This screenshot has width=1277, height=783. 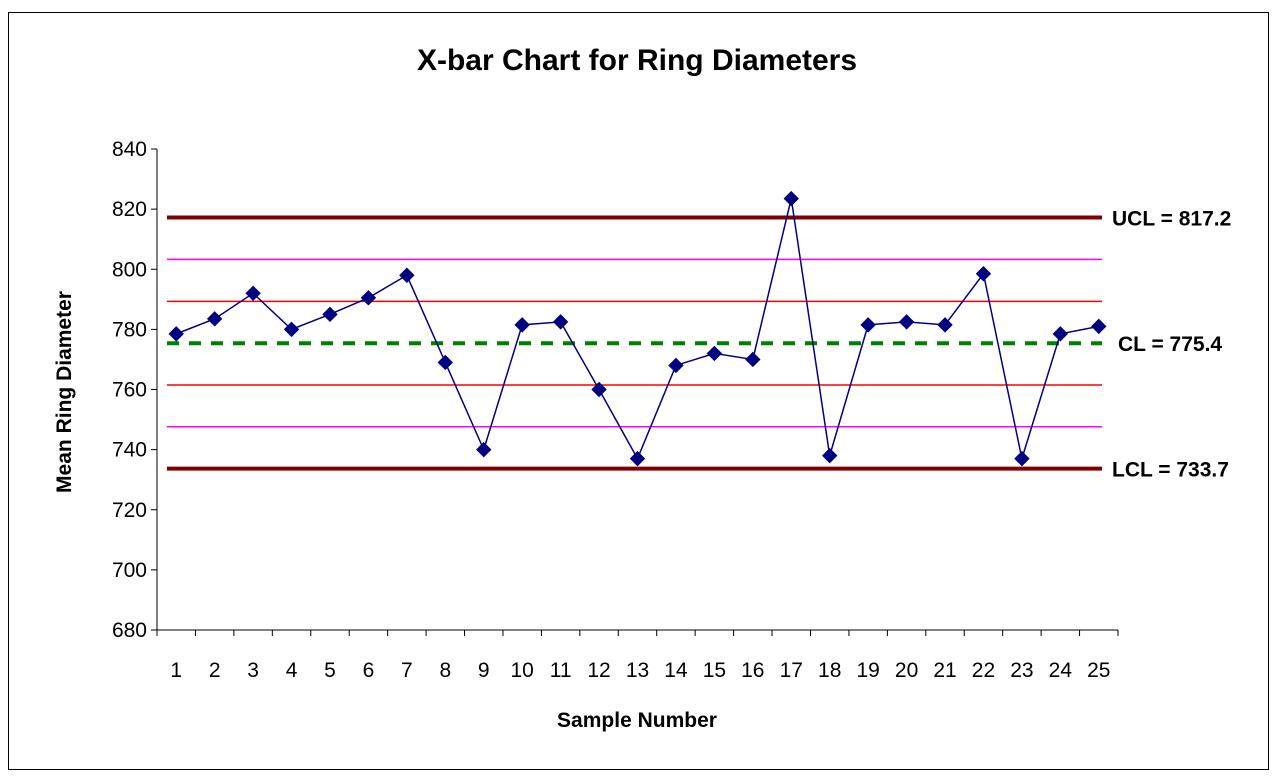 What do you see at coordinates (637, 670) in the screenshot?
I see `x-tick-label-12: 13` at bounding box center [637, 670].